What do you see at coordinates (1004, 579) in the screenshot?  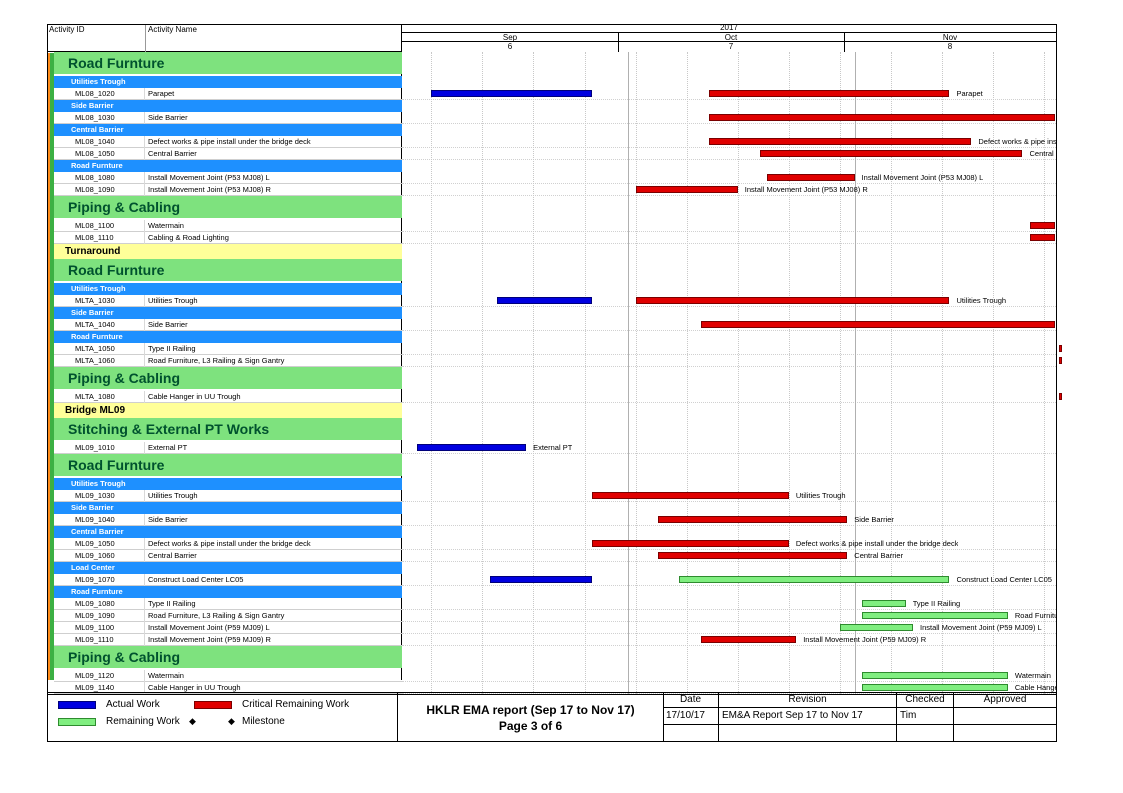 I see `bar-label: Construct Load Center LC05` at bounding box center [1004, 579].